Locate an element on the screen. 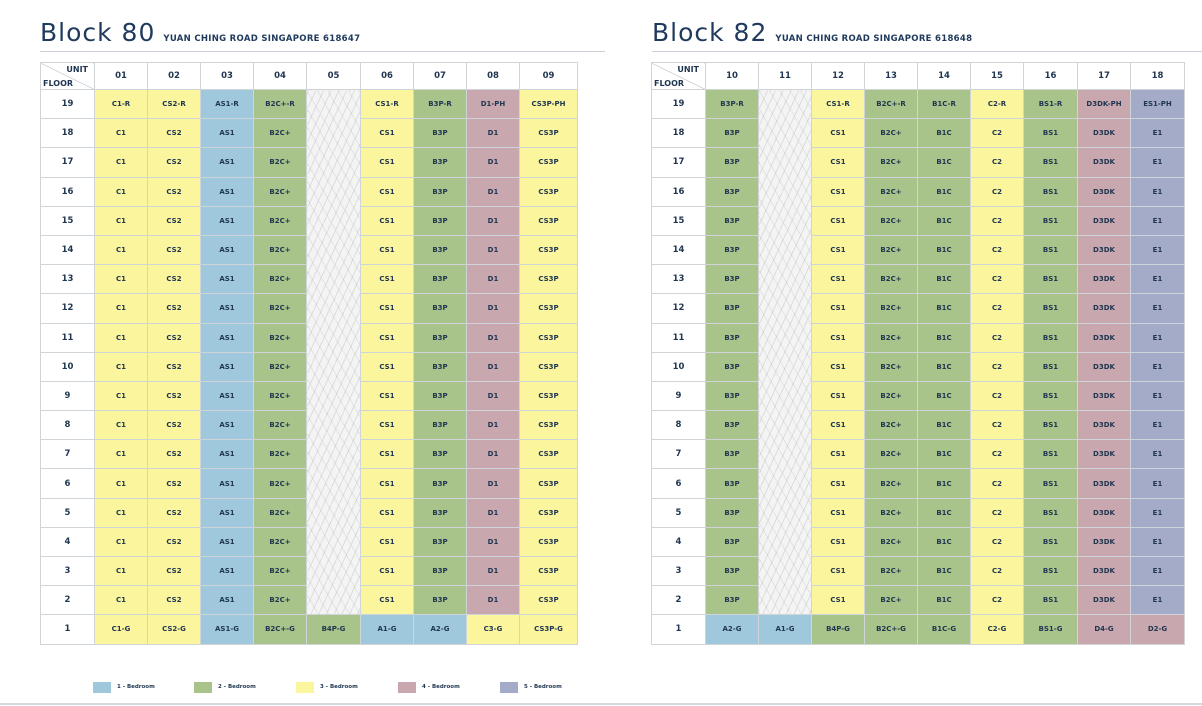 Image resolution: width=1202 pixels, height=706 pixels. unit-type-cell: C1-G is located at coordinates (121, 629).